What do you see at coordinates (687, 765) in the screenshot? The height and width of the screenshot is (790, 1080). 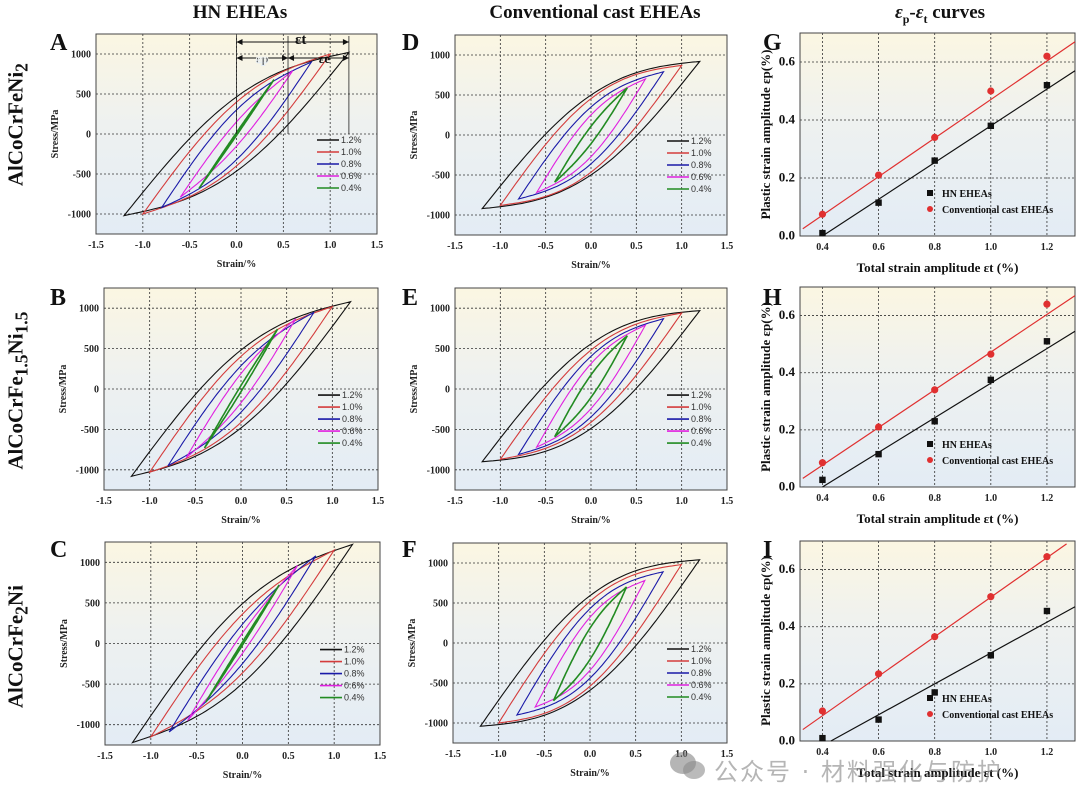 I see `wechat-icon` at bounding box center [687, 765].